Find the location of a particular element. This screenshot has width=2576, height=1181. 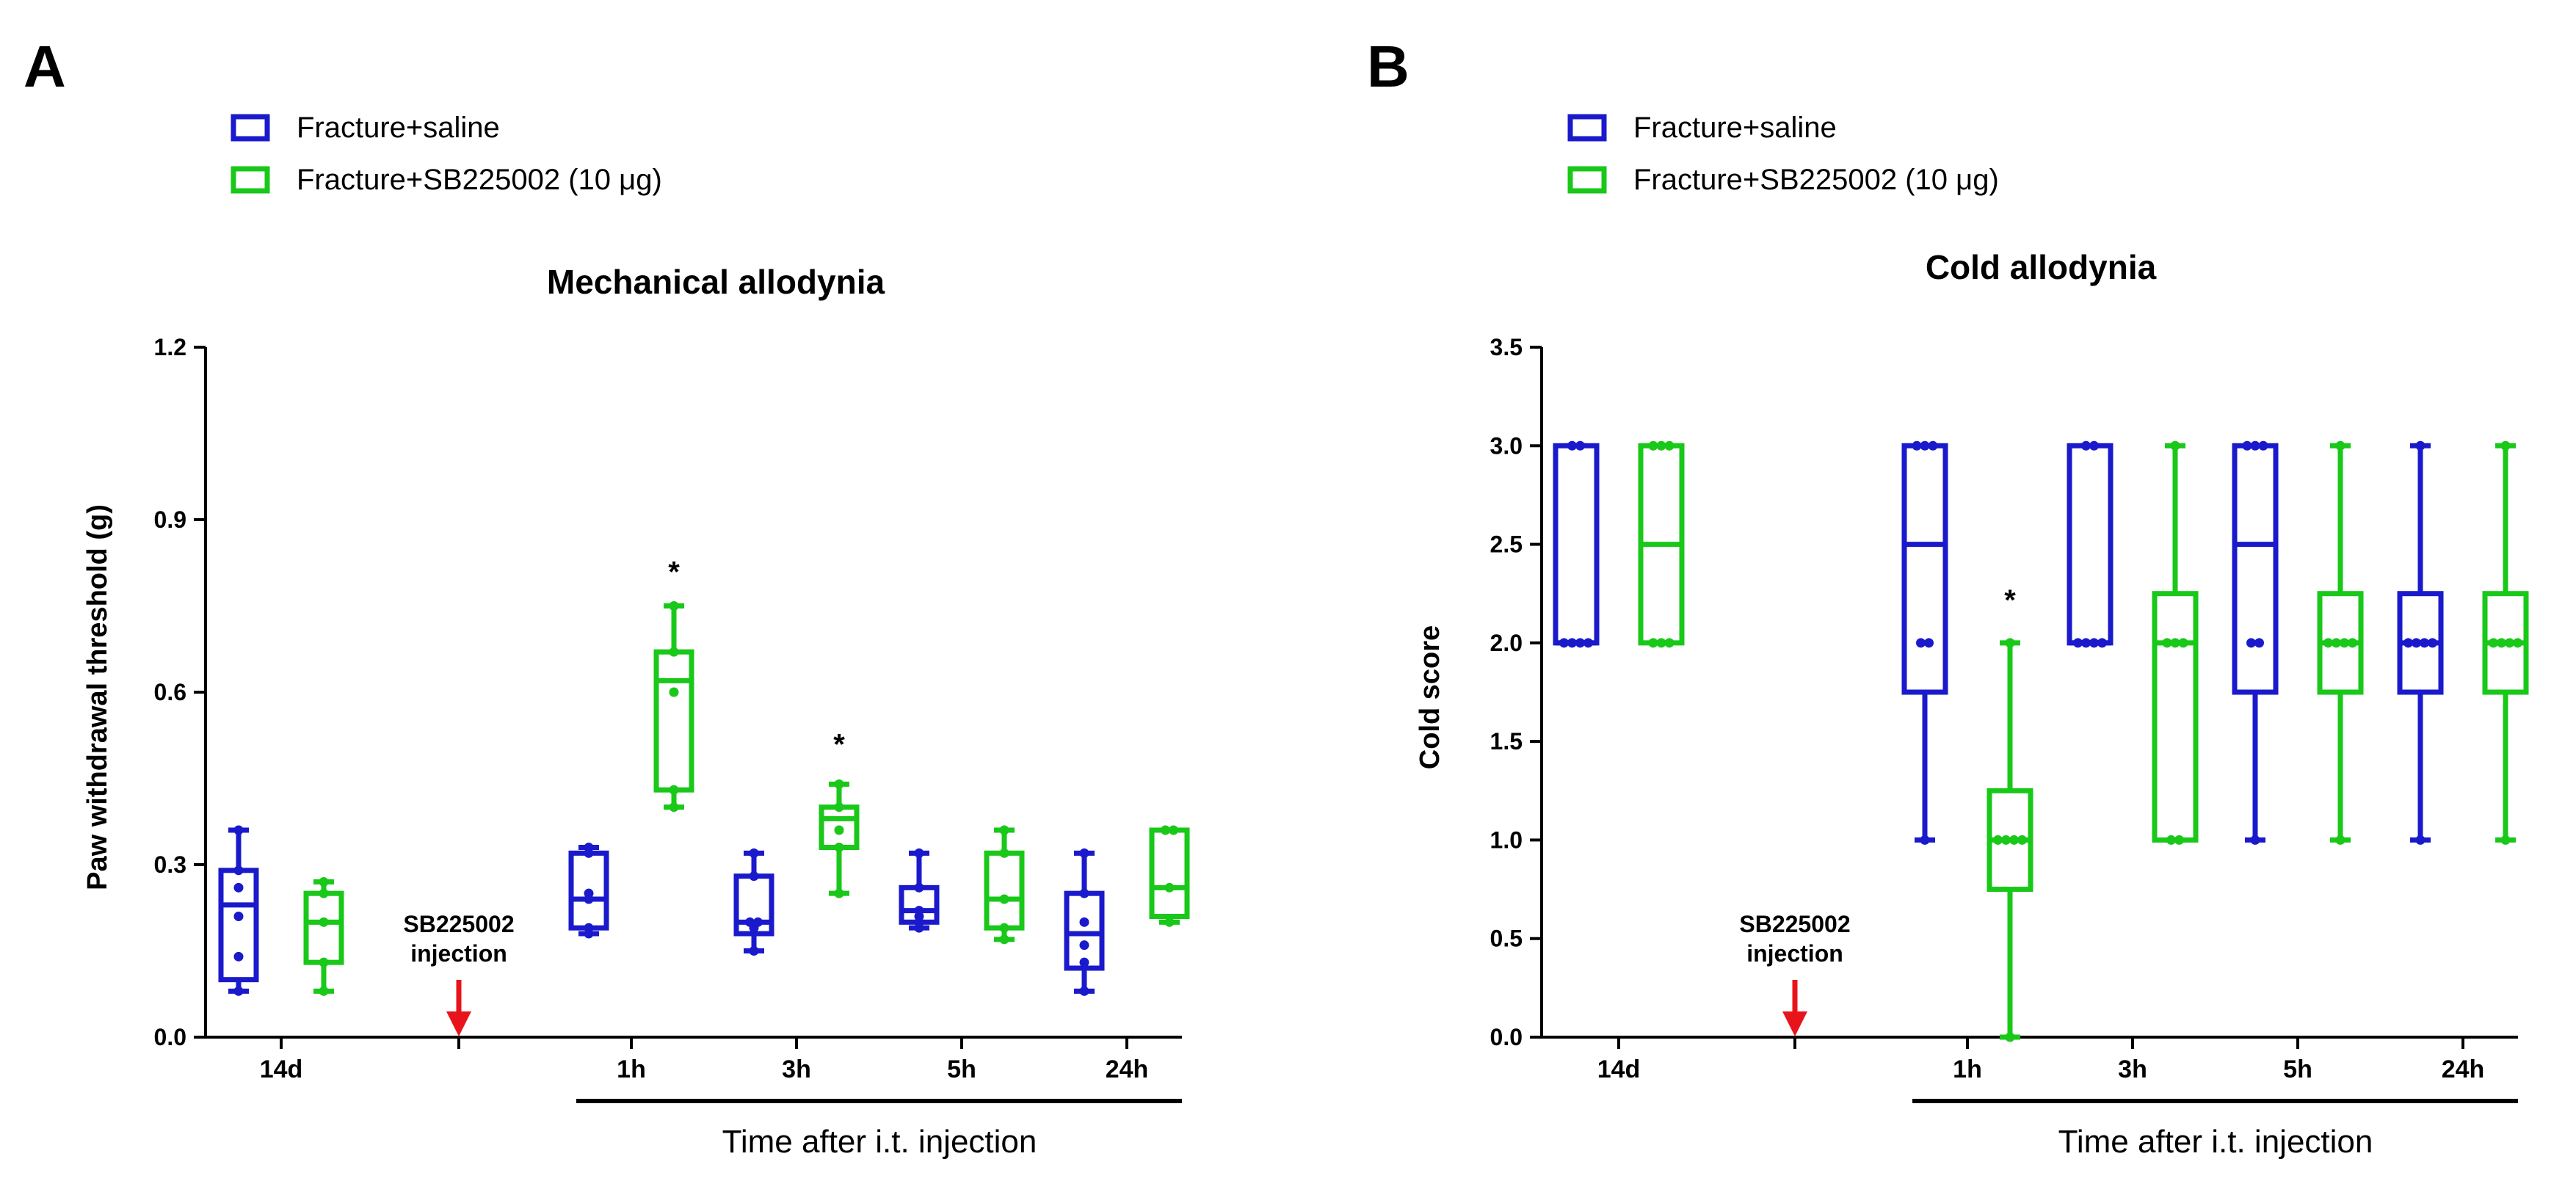

box-24h is located at coordinates (1170, 876).